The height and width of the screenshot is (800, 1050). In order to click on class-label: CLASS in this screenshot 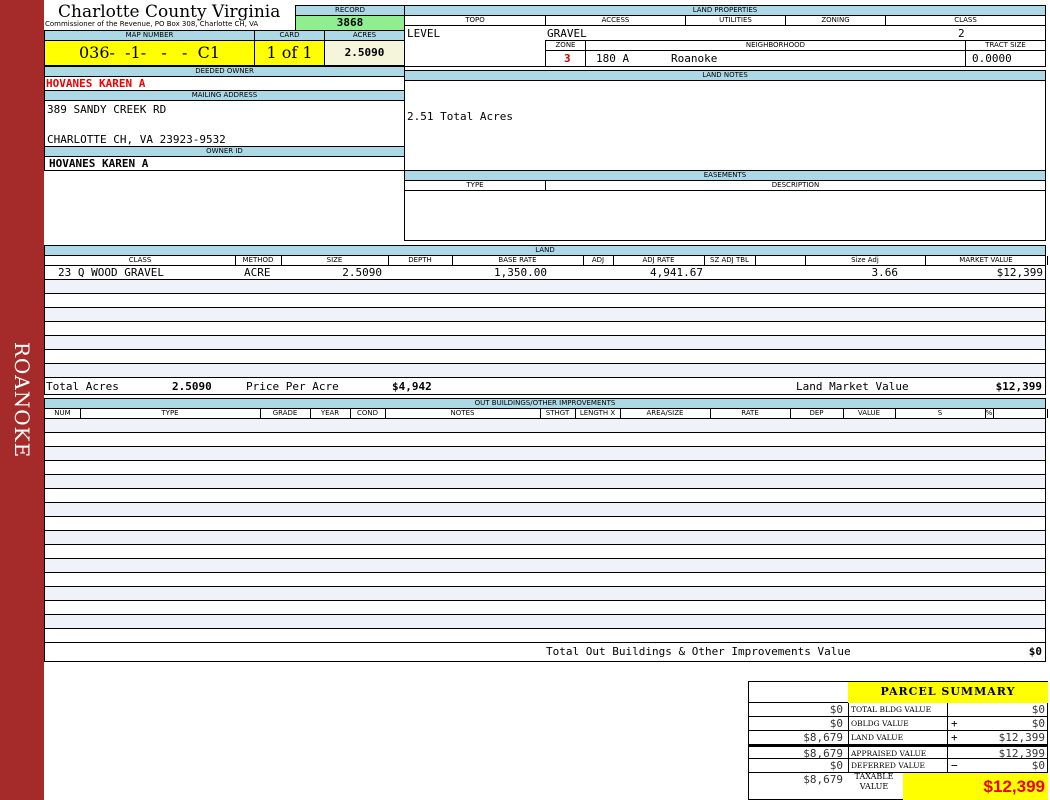, I will do `click(965, 20)`.